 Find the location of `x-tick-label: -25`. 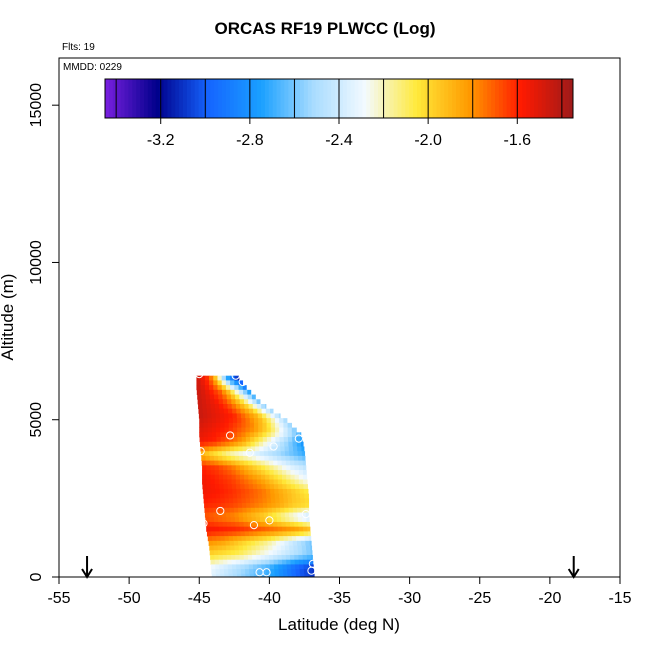

x-tick-label: -25 is located at coordinates (479, 598).